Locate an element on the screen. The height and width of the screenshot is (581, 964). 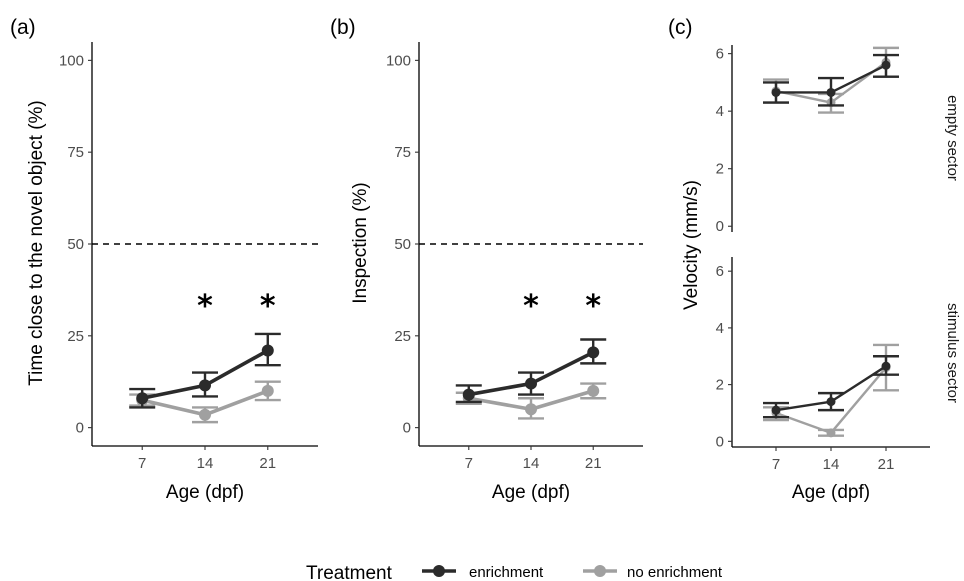
y-tick-label-b: 100 is located at coordinates (398, 60).